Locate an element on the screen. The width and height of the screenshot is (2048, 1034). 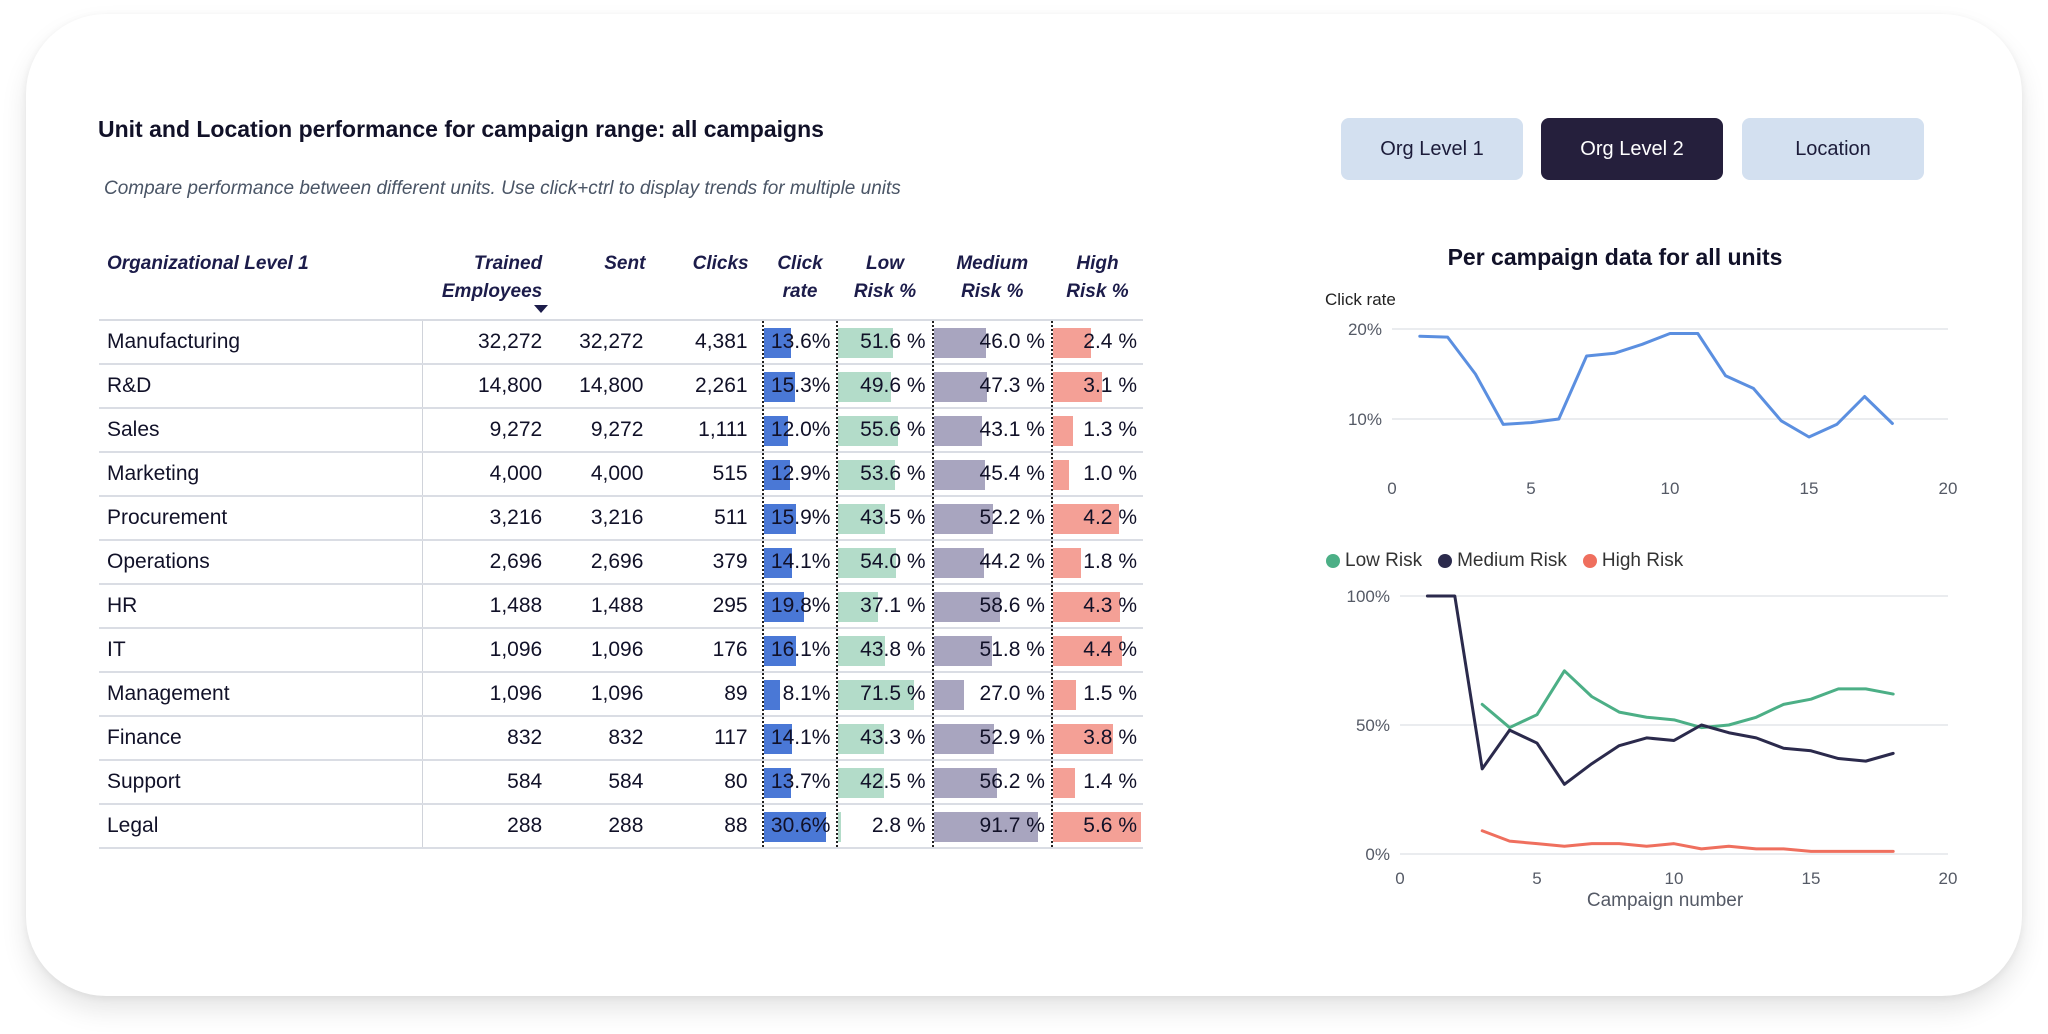
table-row: HR 1,488 1,488 295 19.8% 37.1 % 58.6 % 4.3 % is located at coordinates (621, 606).